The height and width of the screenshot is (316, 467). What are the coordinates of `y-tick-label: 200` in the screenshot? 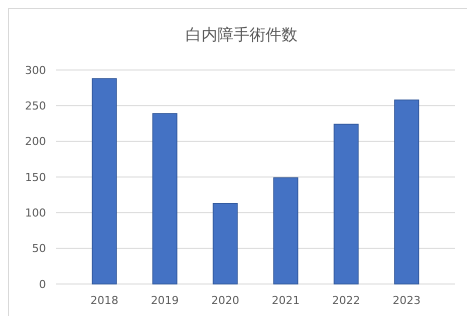 It's located at (35, 141).